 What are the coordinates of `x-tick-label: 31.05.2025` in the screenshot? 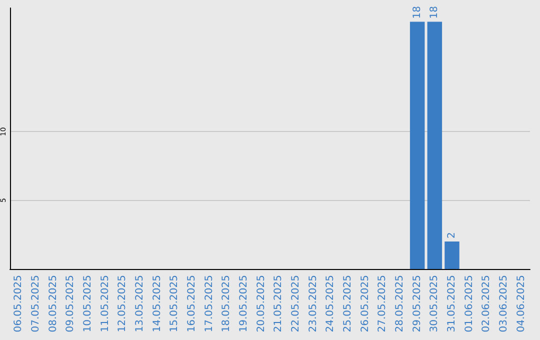 It's located at (452, 303).